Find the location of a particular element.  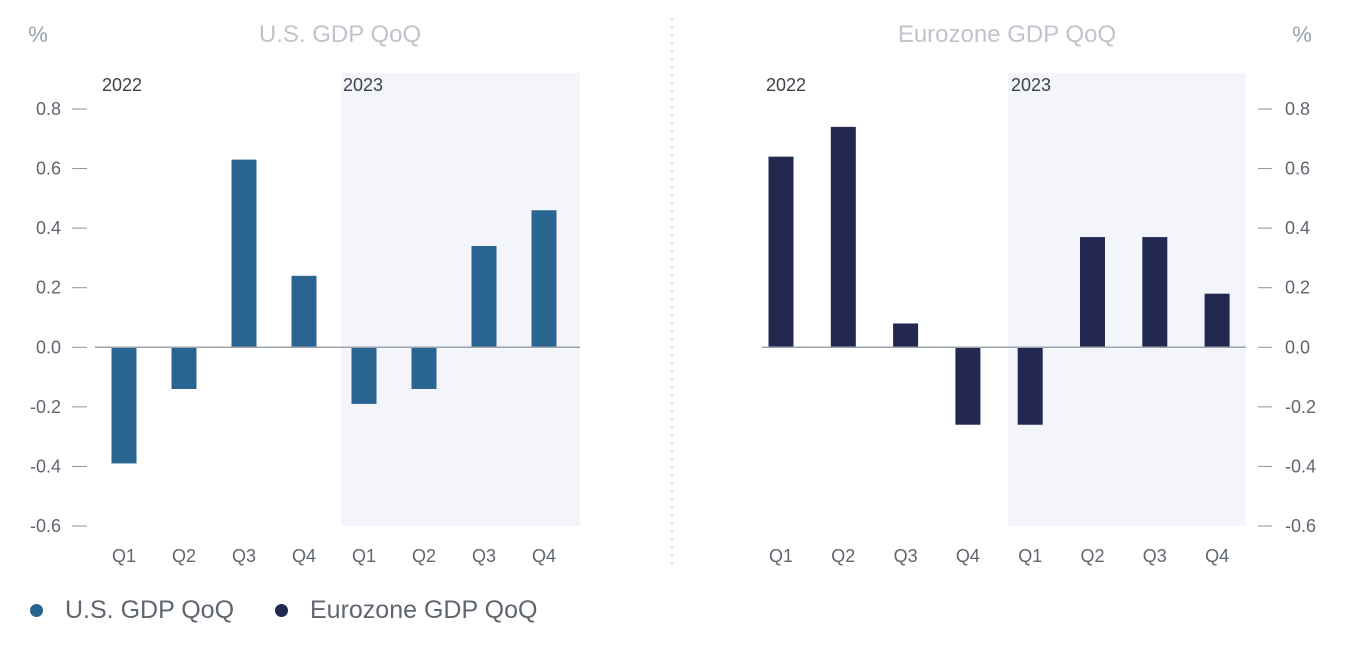

year-label-2022-us: 2022 is located at coordinates (122, 85).